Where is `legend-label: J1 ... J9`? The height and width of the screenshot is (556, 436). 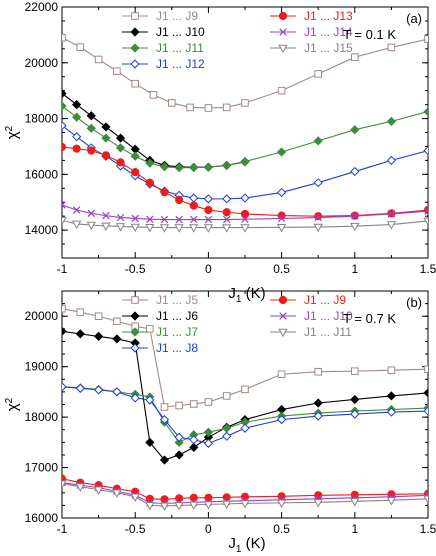 legend-label: J1 ... J9 is located at coordinates (177, 16).